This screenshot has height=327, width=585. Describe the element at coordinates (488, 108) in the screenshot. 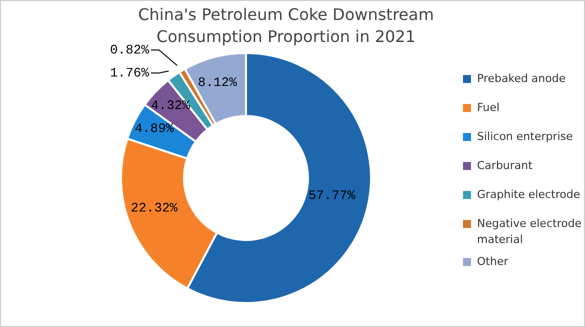

I see `legend-label: Fuel` at that location.